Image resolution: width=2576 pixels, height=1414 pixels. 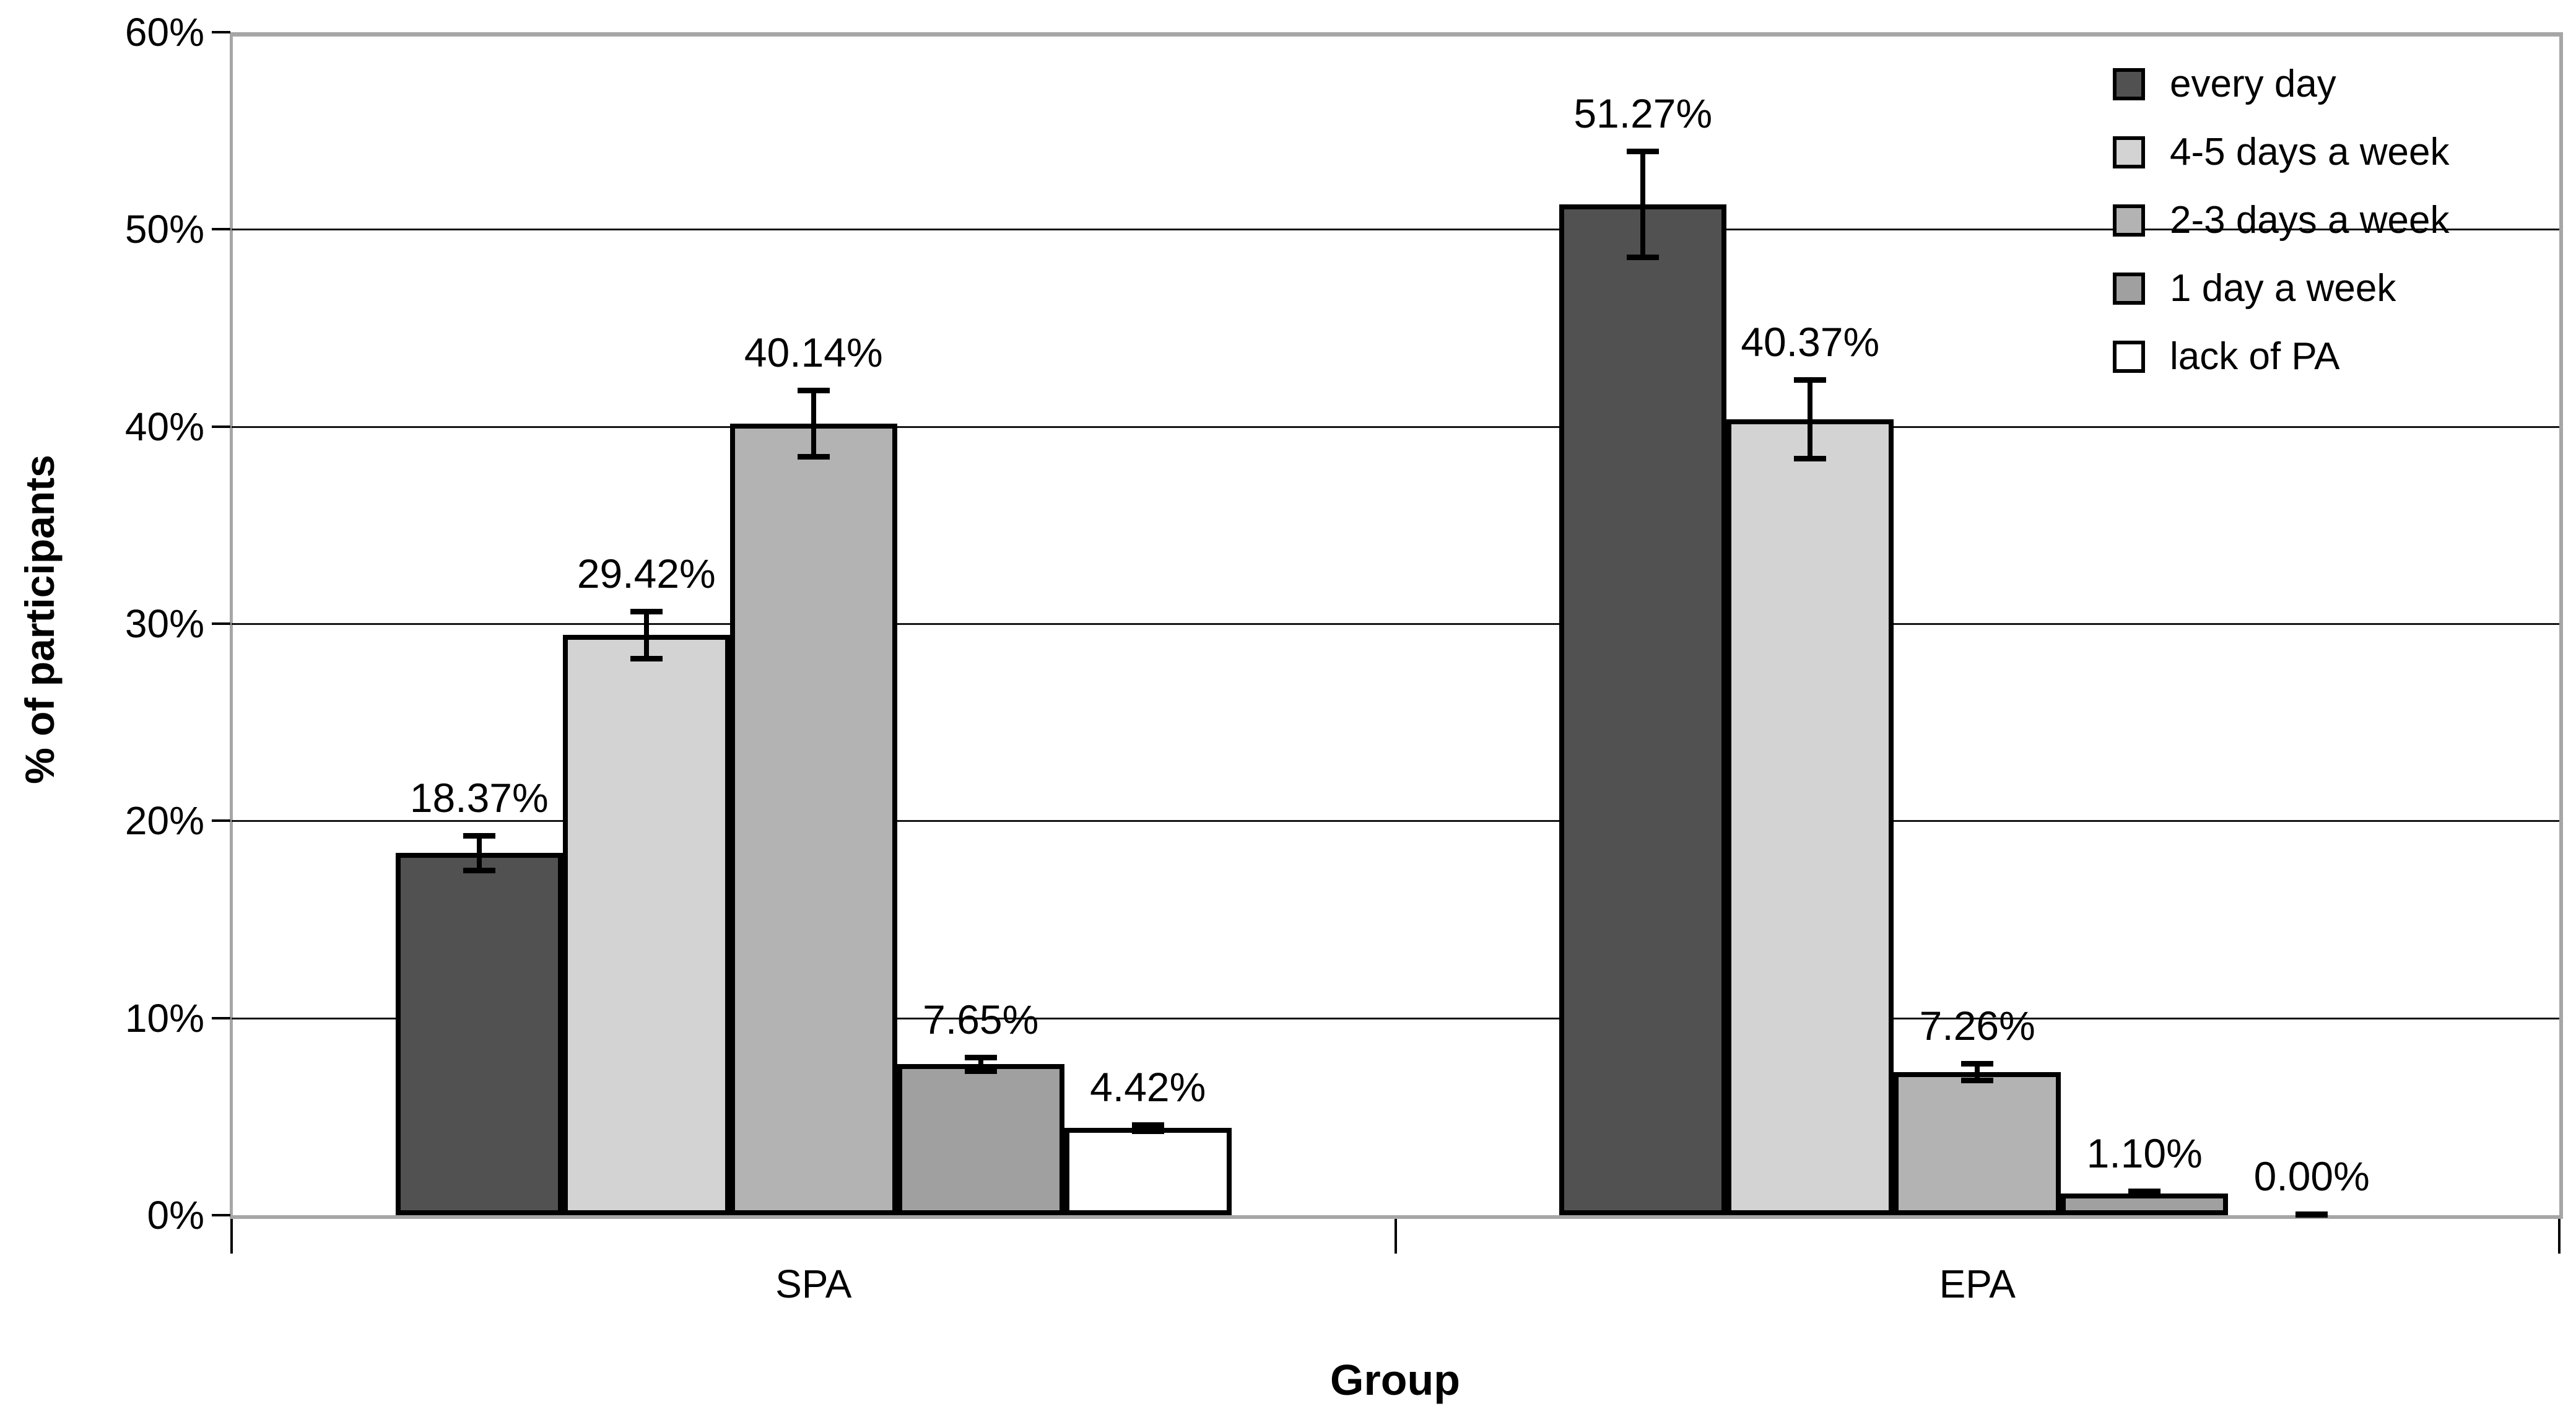 What do you see at coordinates (2255, 357) in the screenshot?
I see `legend-label-lack-of-pa: lack of PA` at bounding box center [2255, 357].